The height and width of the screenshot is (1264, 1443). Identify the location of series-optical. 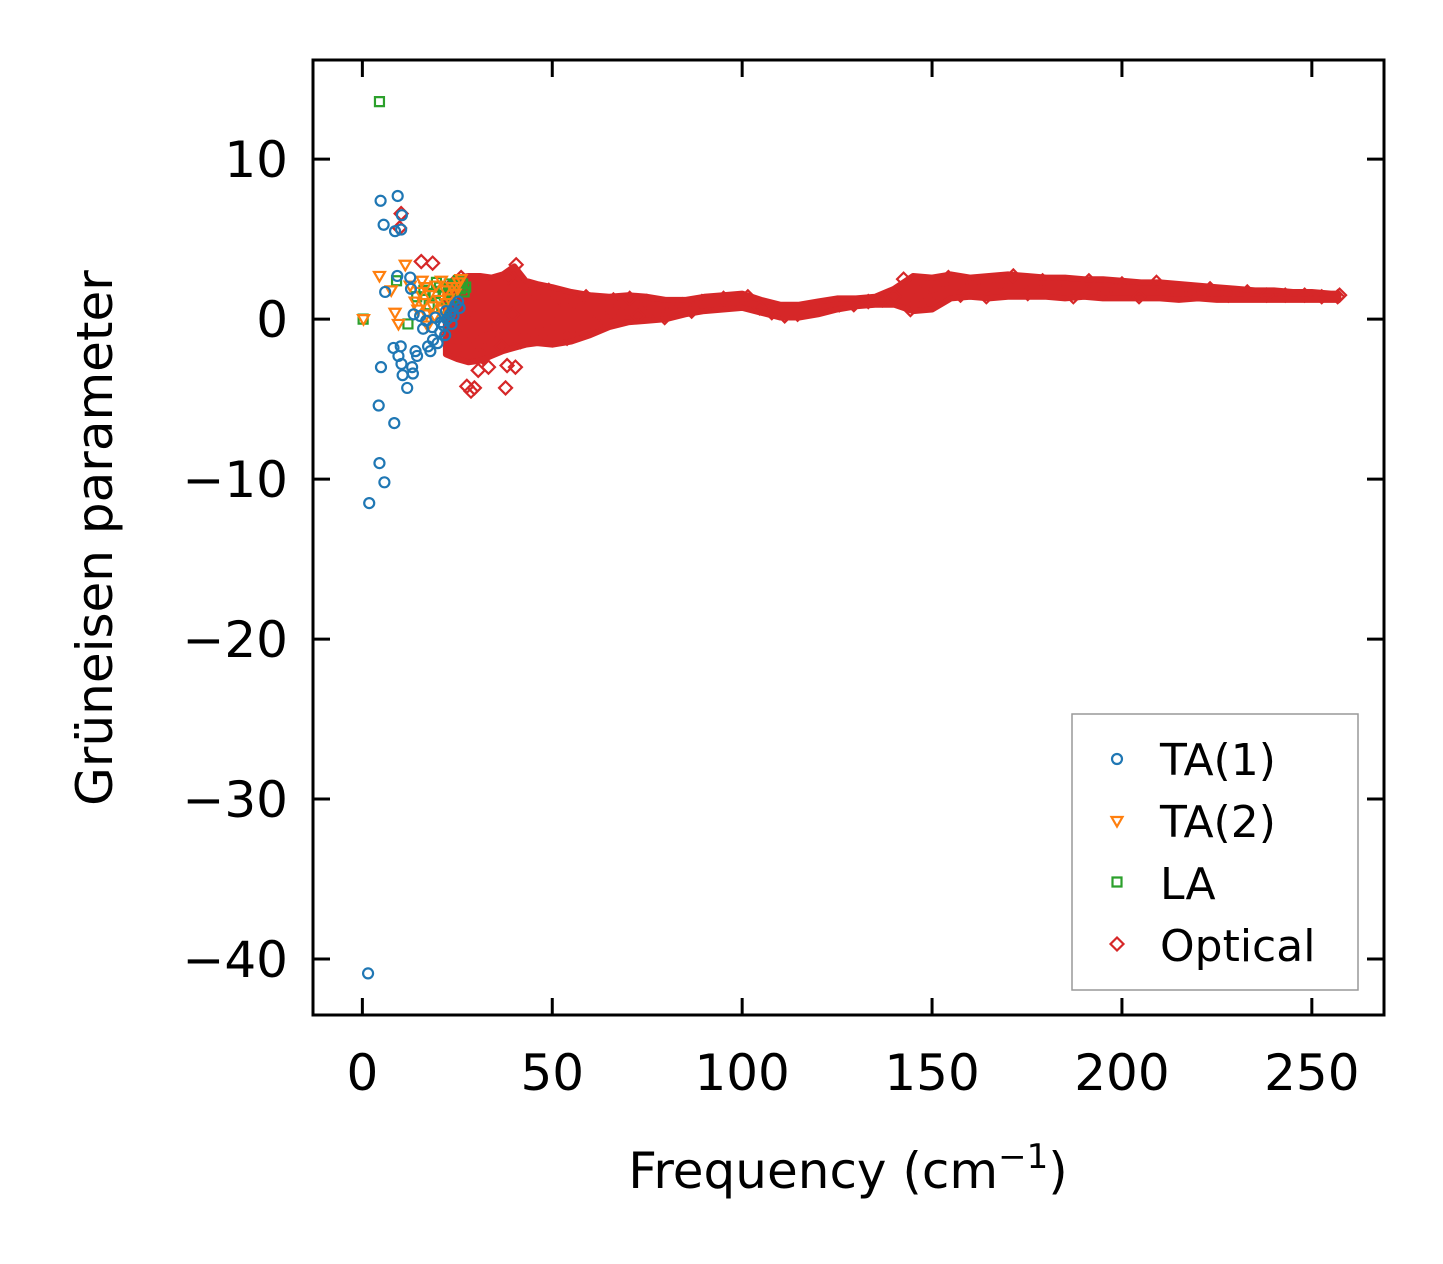
(869, 302).